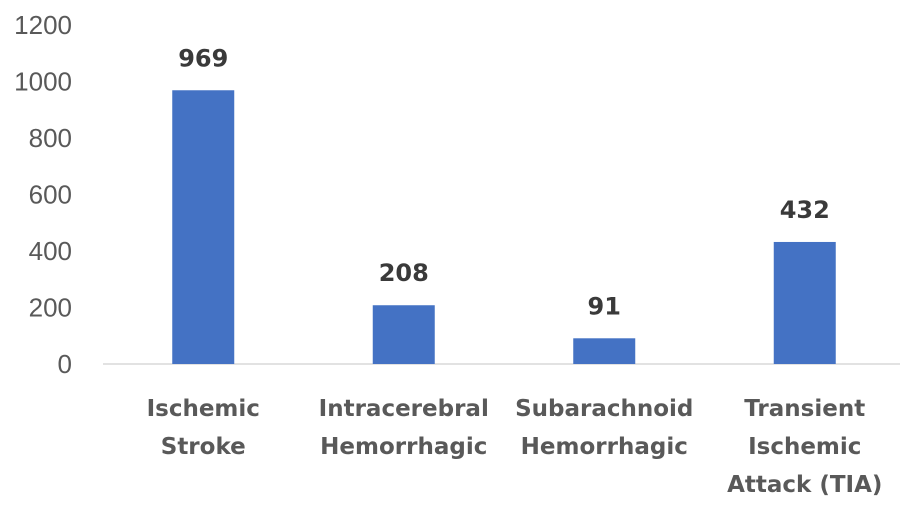  Describe the element at coordinates (43, 82) in the screenshot. I see `y-tick-label: 1000` at that location.